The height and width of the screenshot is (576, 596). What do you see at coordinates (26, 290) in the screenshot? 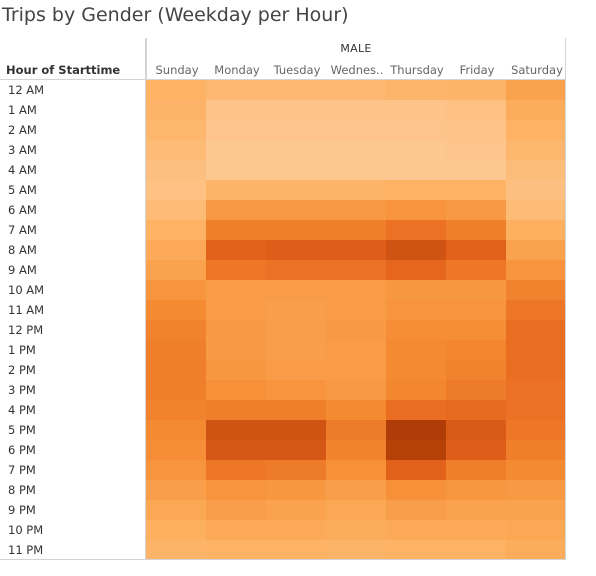
I see `row-label: 10 AM` at bounding box center [26, 290].